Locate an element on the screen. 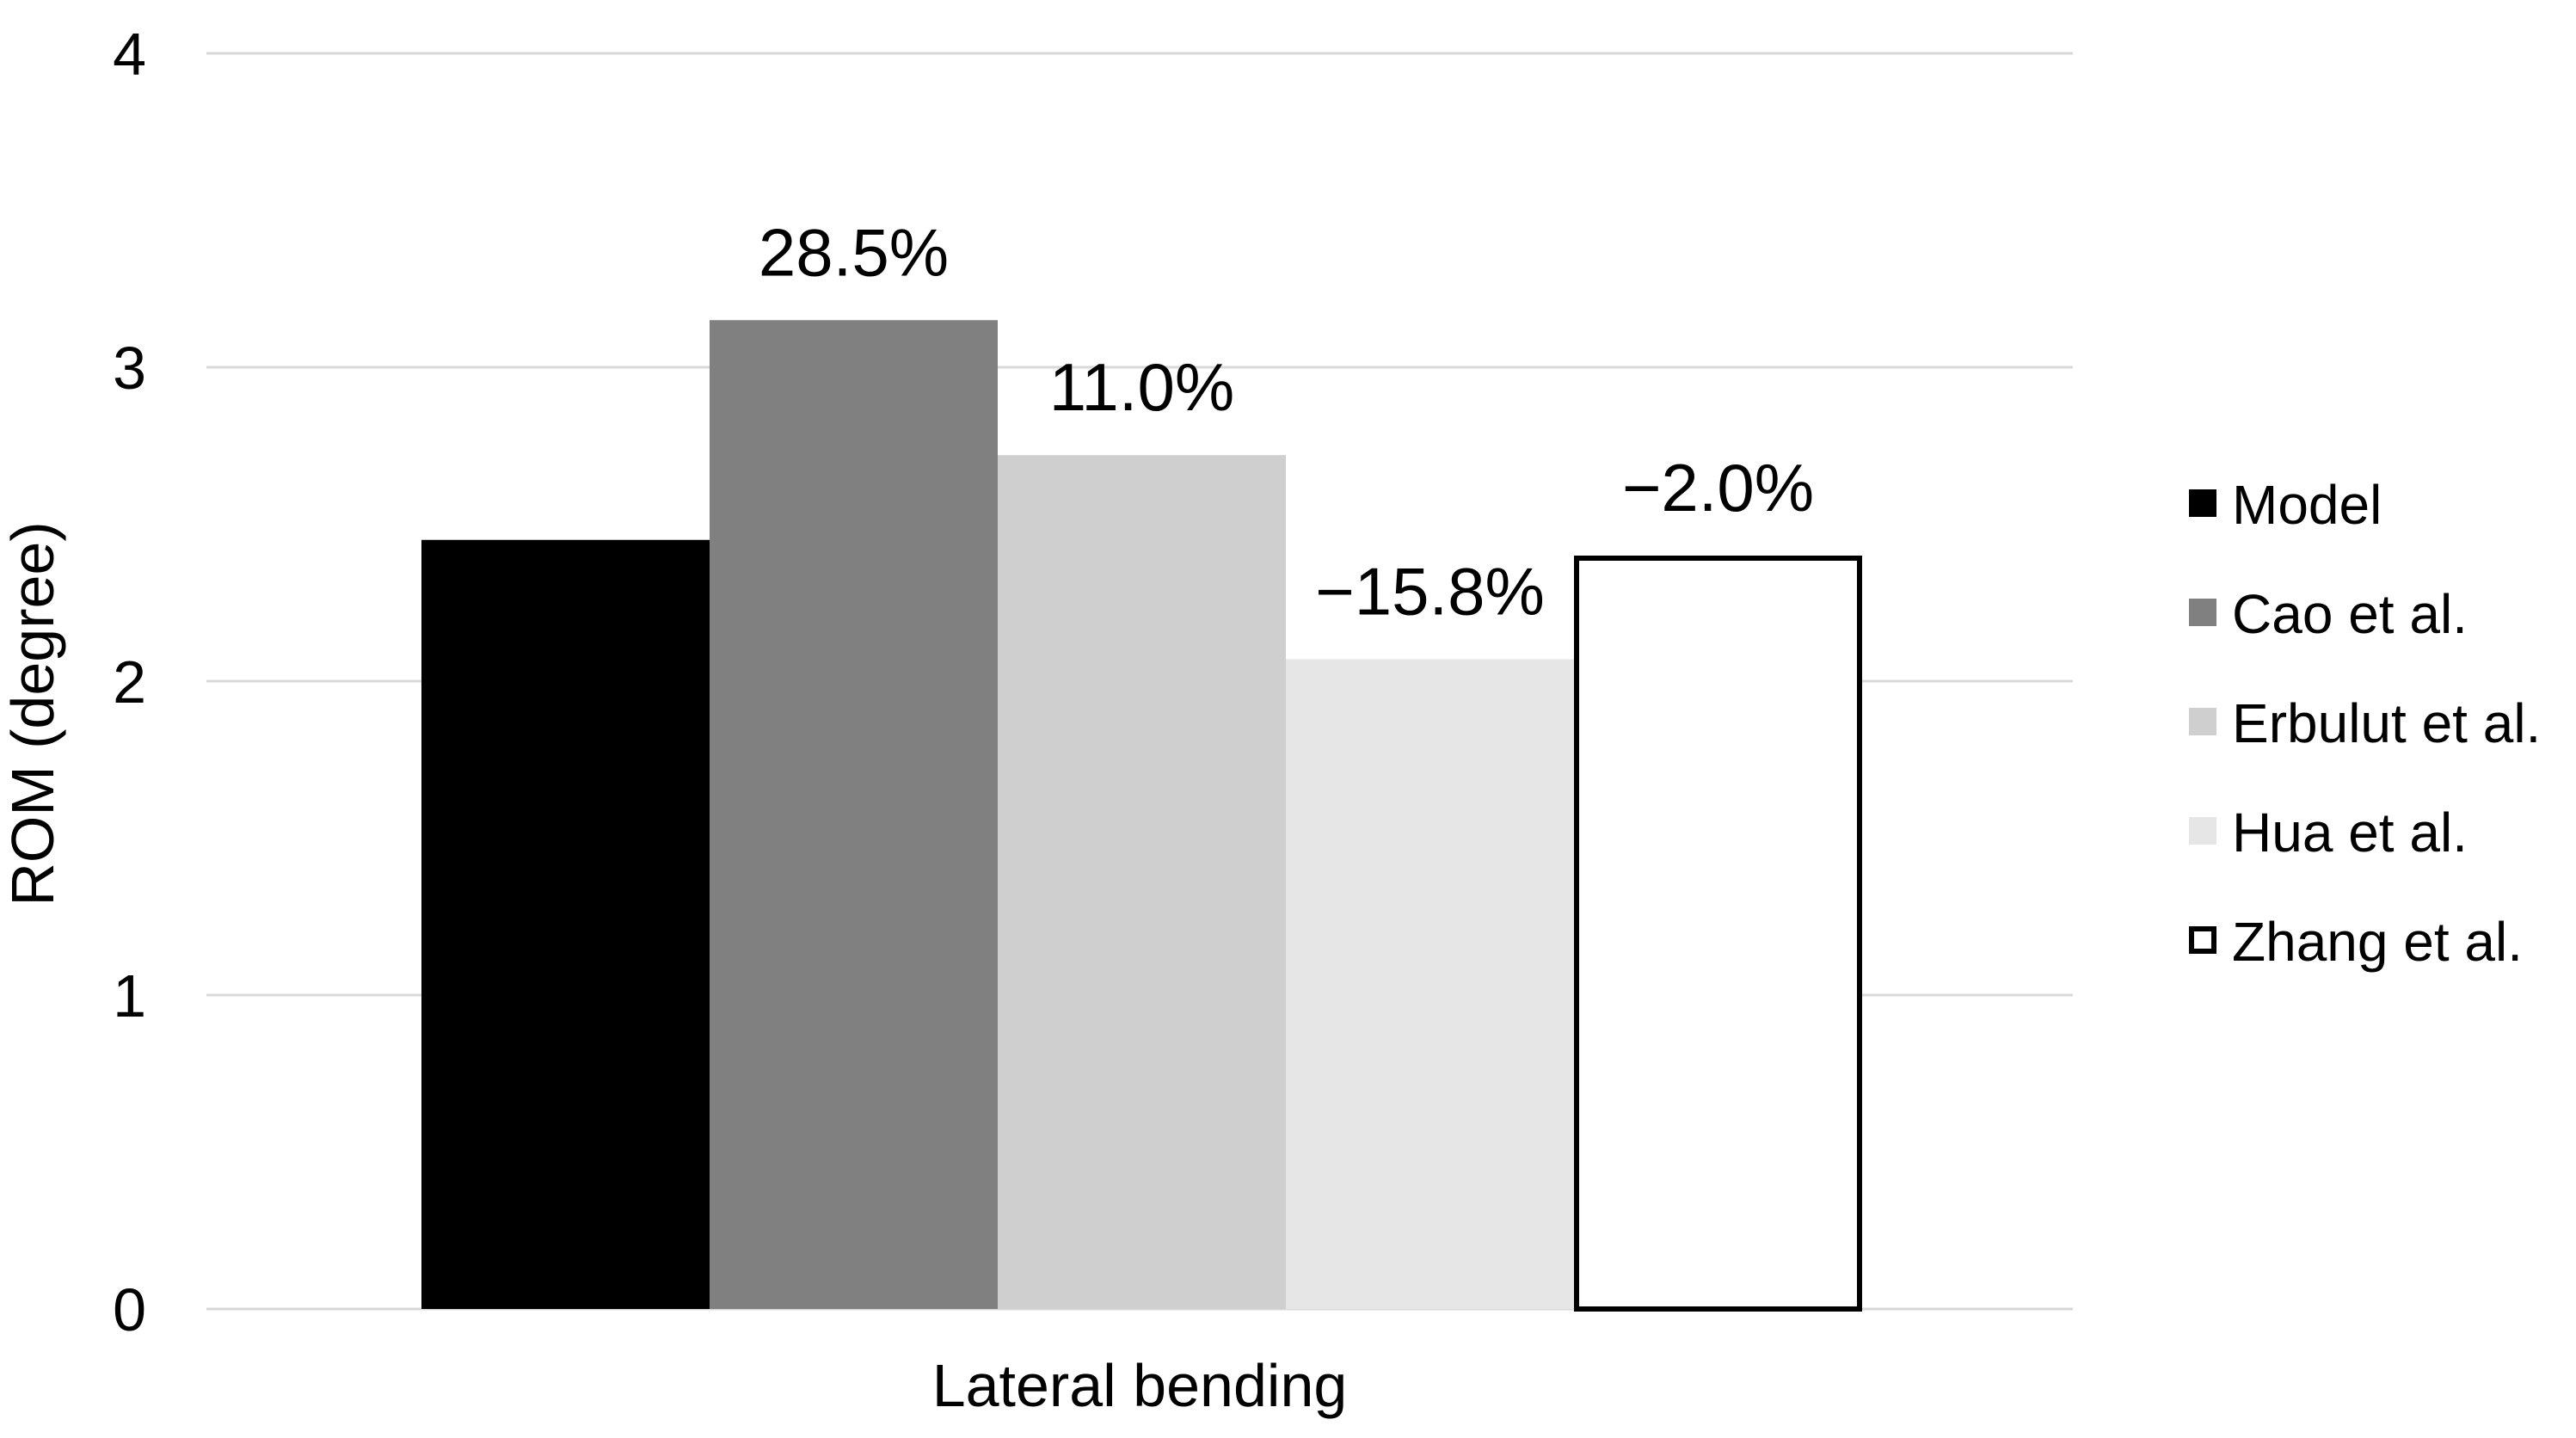 The image size is (2576, 1438). x-axis-category-label: Lateral bending is located at coordinates (1140, 1386).